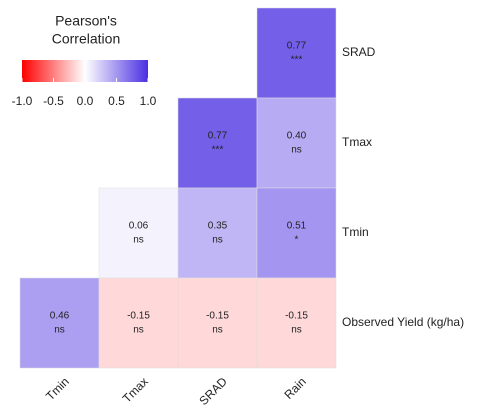 The height and width of the screenshot is (416, 485). I want to click on column-label: SRAD, so click(213, 391).